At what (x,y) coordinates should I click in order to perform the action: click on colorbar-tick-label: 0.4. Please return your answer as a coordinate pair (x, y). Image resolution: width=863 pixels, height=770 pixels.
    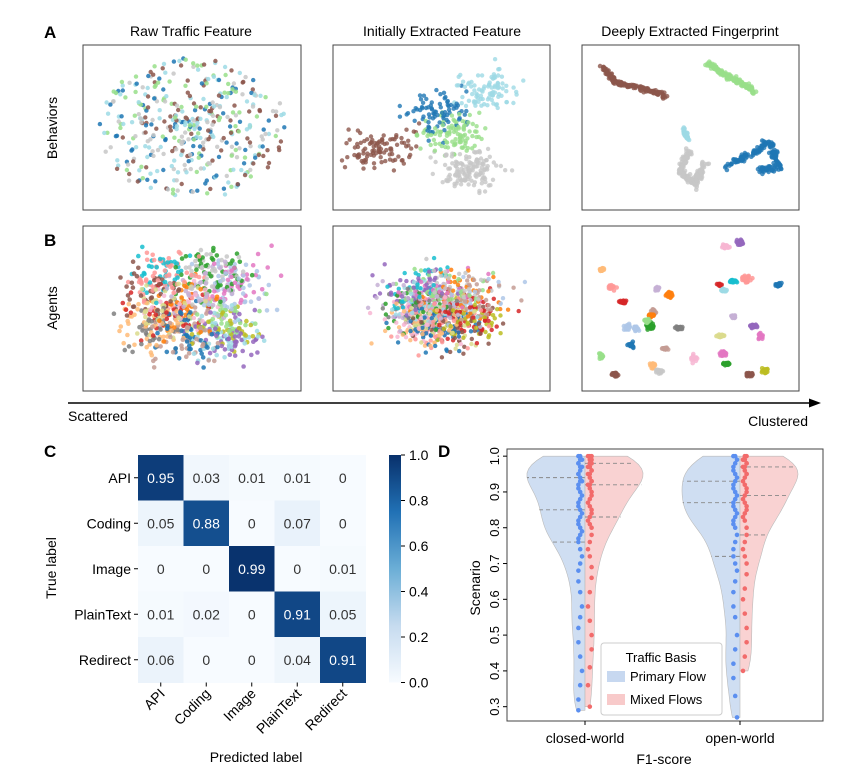
    Looking at the image, I should click on (419, 592).